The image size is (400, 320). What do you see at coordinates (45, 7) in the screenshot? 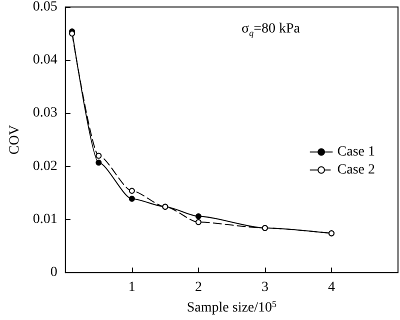
I see `y-tick-label: 0.05` at bounding box center [45, 7].